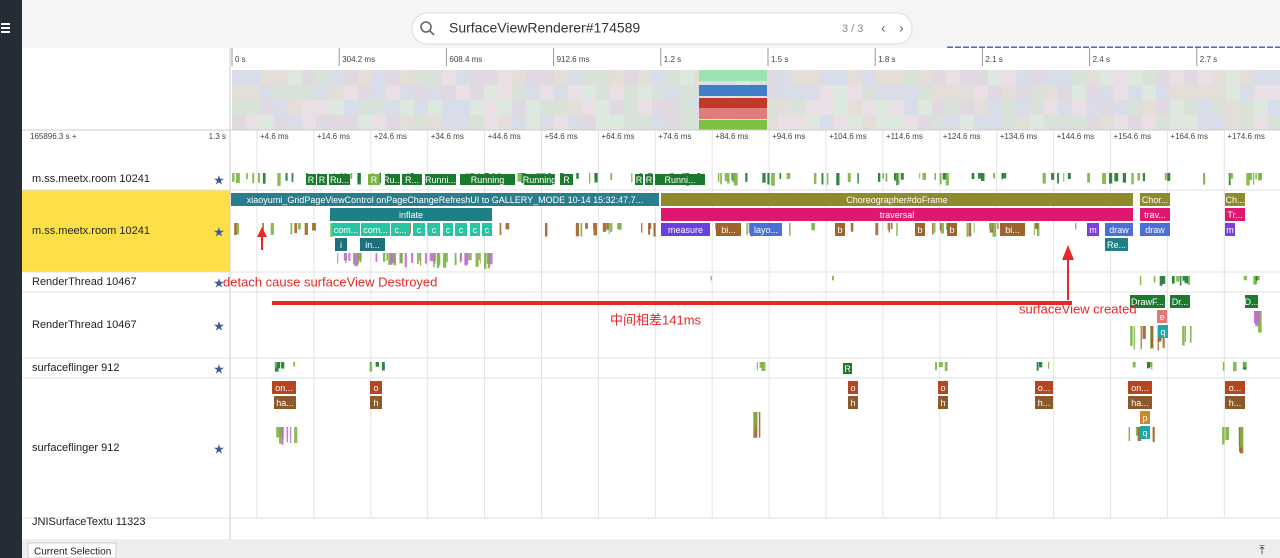 Image resolution: width=1280 pixels, height=558 pixels. What do you see at coordinates (540, 180) in the screenshot?
I see `slice-label: Running` at bounding box center [540, 180].